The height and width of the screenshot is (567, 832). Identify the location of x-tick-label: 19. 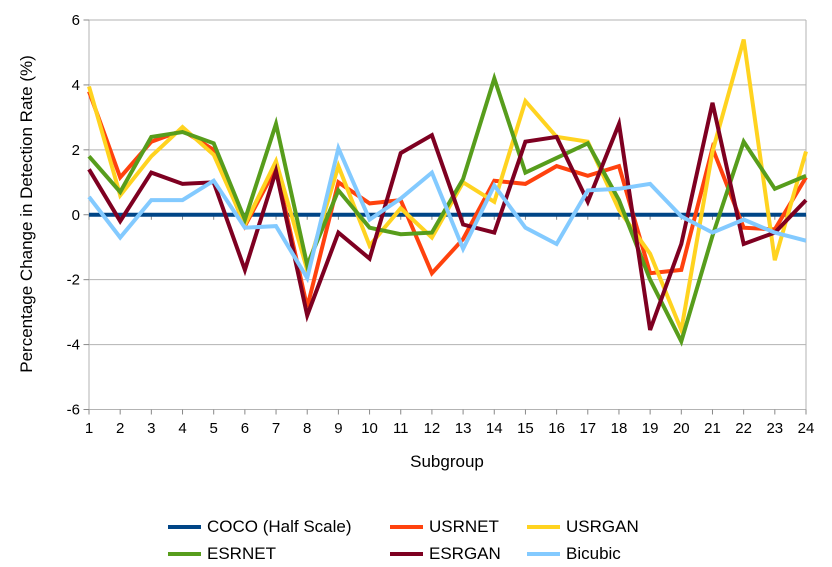
(650, 428).